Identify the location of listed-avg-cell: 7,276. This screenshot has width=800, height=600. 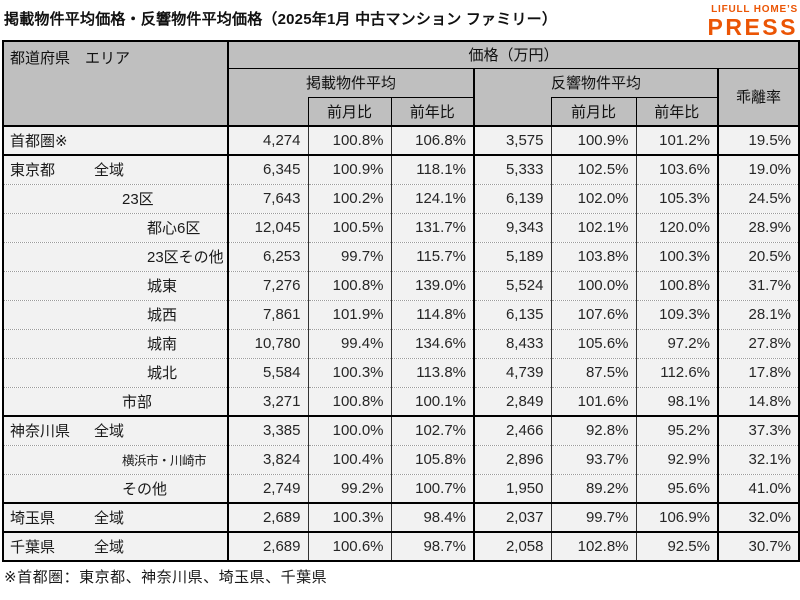
(267, 285).